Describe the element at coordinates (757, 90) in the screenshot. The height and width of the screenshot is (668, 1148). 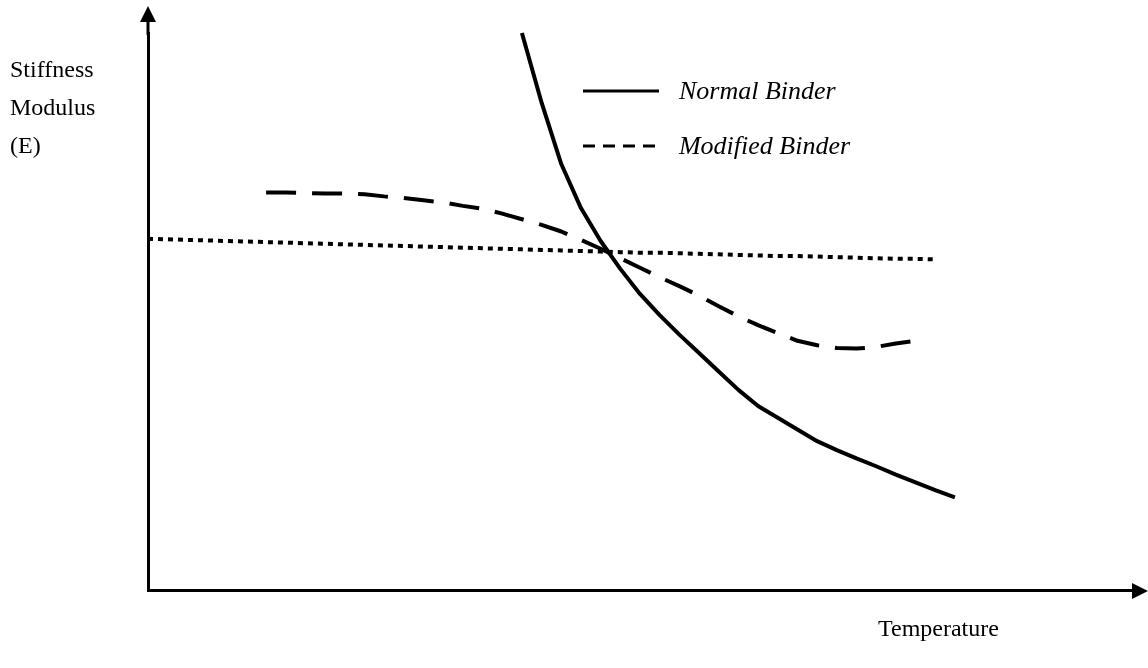
I see `legend-label: Normal Binder` at that location.